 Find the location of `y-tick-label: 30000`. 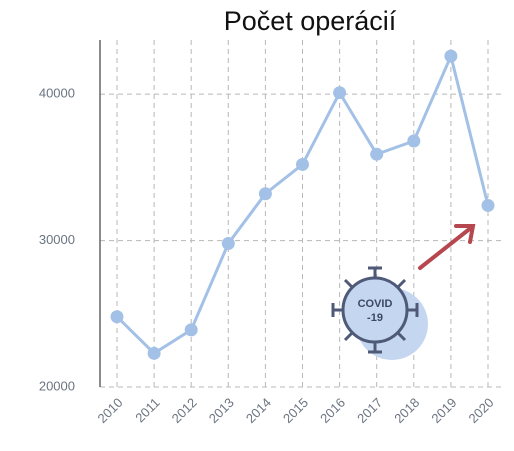

y-tick-label: 30000 is located at coordinates (57, 239).